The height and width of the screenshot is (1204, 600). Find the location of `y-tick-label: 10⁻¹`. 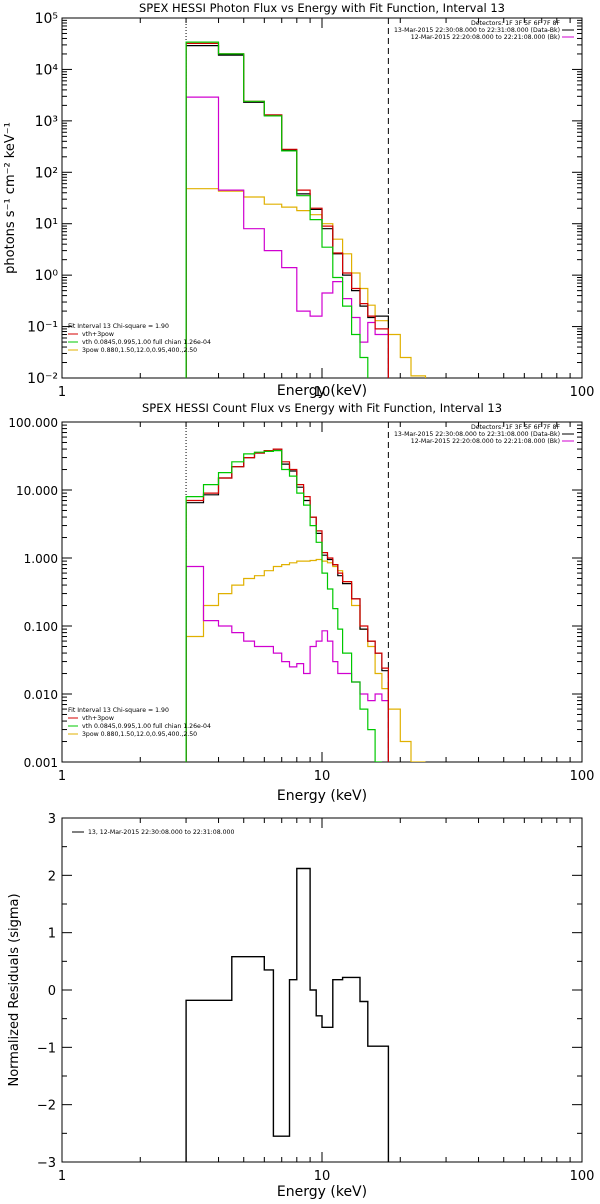

y-tick-label: 10⁻¹ is located at coordinates (42, 328).